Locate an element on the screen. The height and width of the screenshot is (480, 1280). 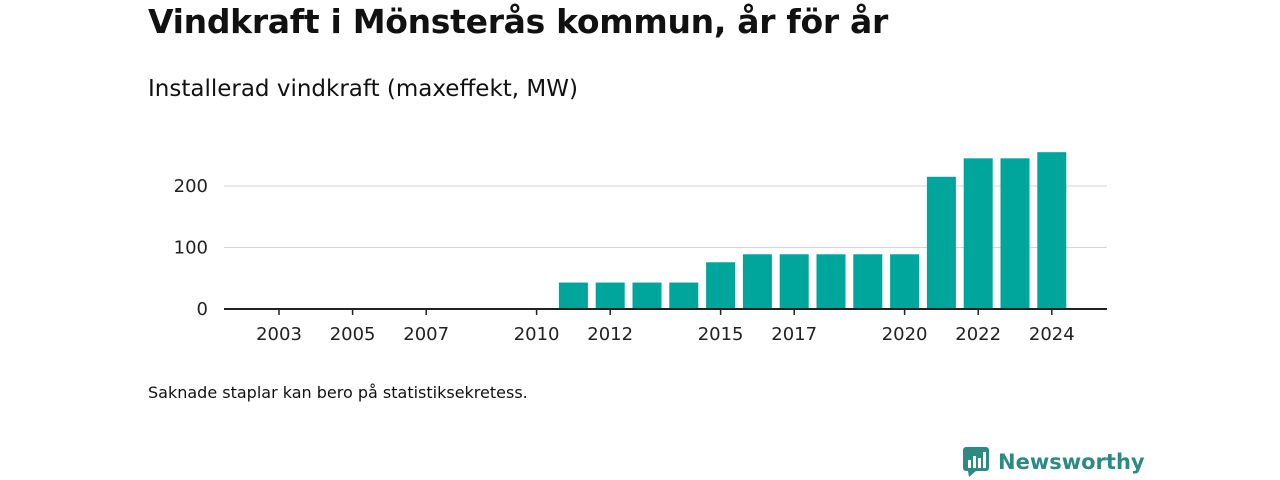
newsworthy-icon is located at coordinates (976, 462).